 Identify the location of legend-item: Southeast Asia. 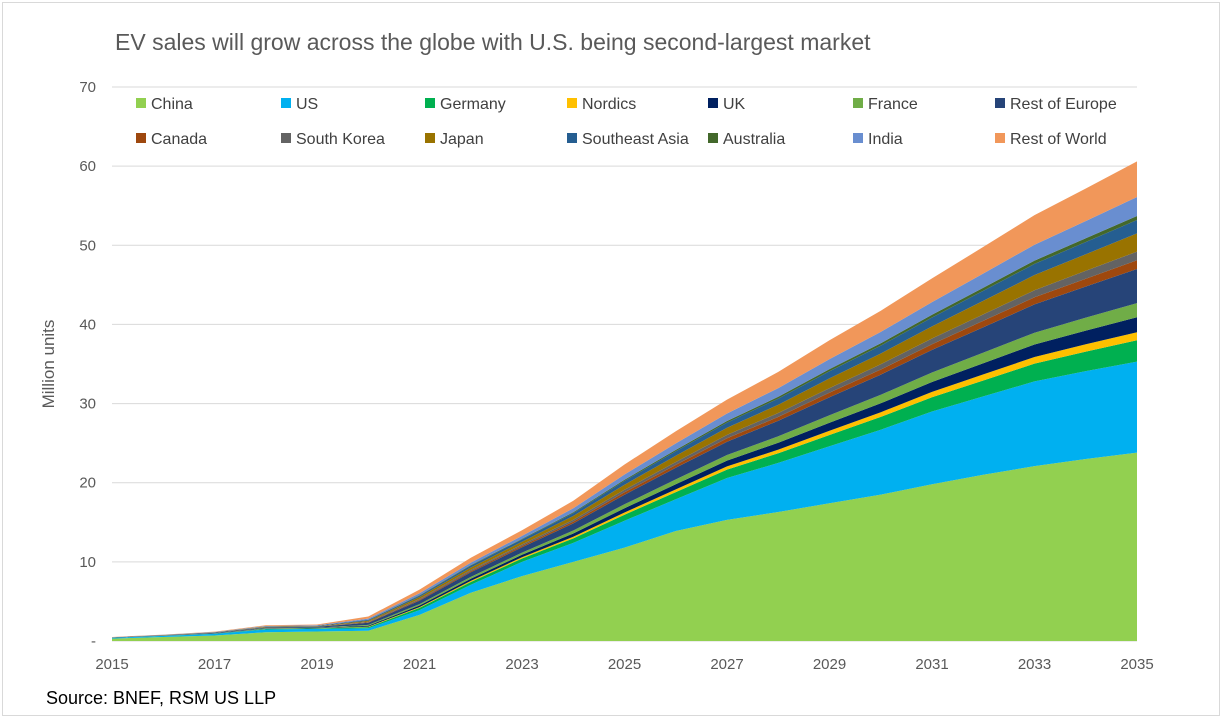
(628, 139).